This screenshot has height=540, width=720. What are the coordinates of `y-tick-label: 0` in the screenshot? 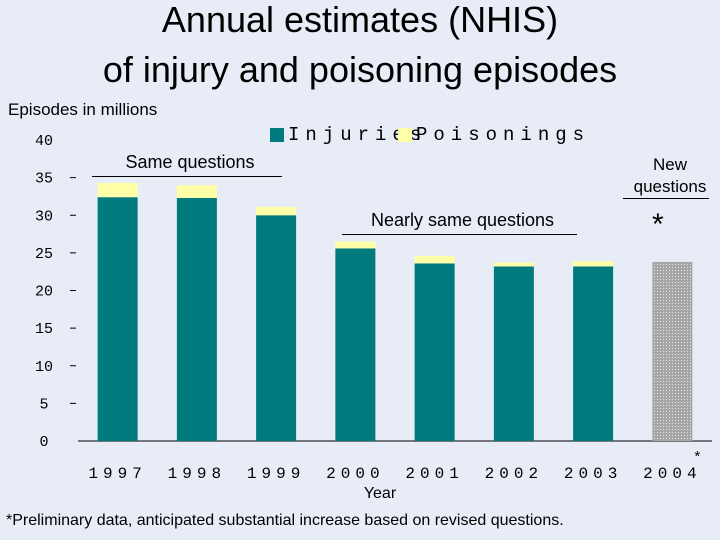 It's located at (43, 442).